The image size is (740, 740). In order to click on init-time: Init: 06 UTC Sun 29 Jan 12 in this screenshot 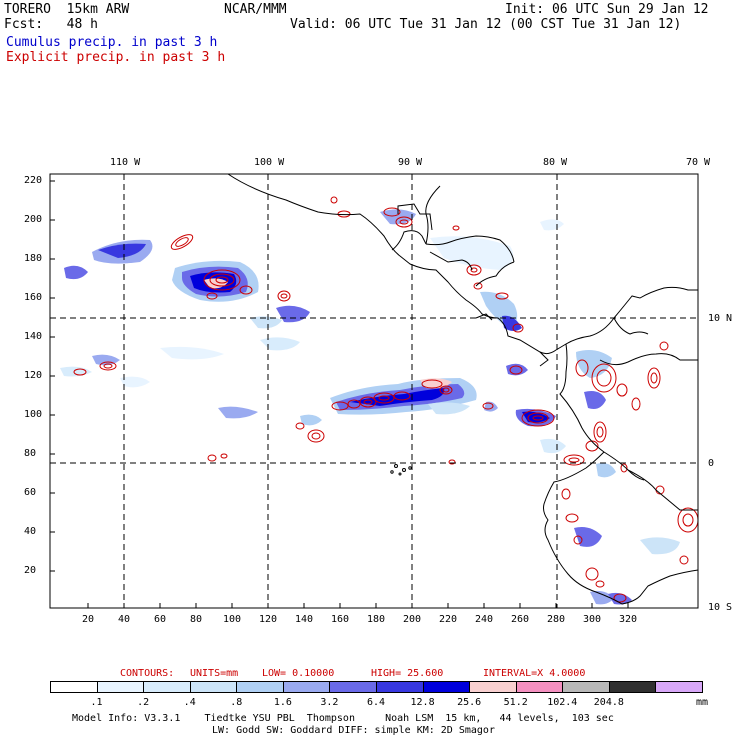, I will do `click(607, 9)`.